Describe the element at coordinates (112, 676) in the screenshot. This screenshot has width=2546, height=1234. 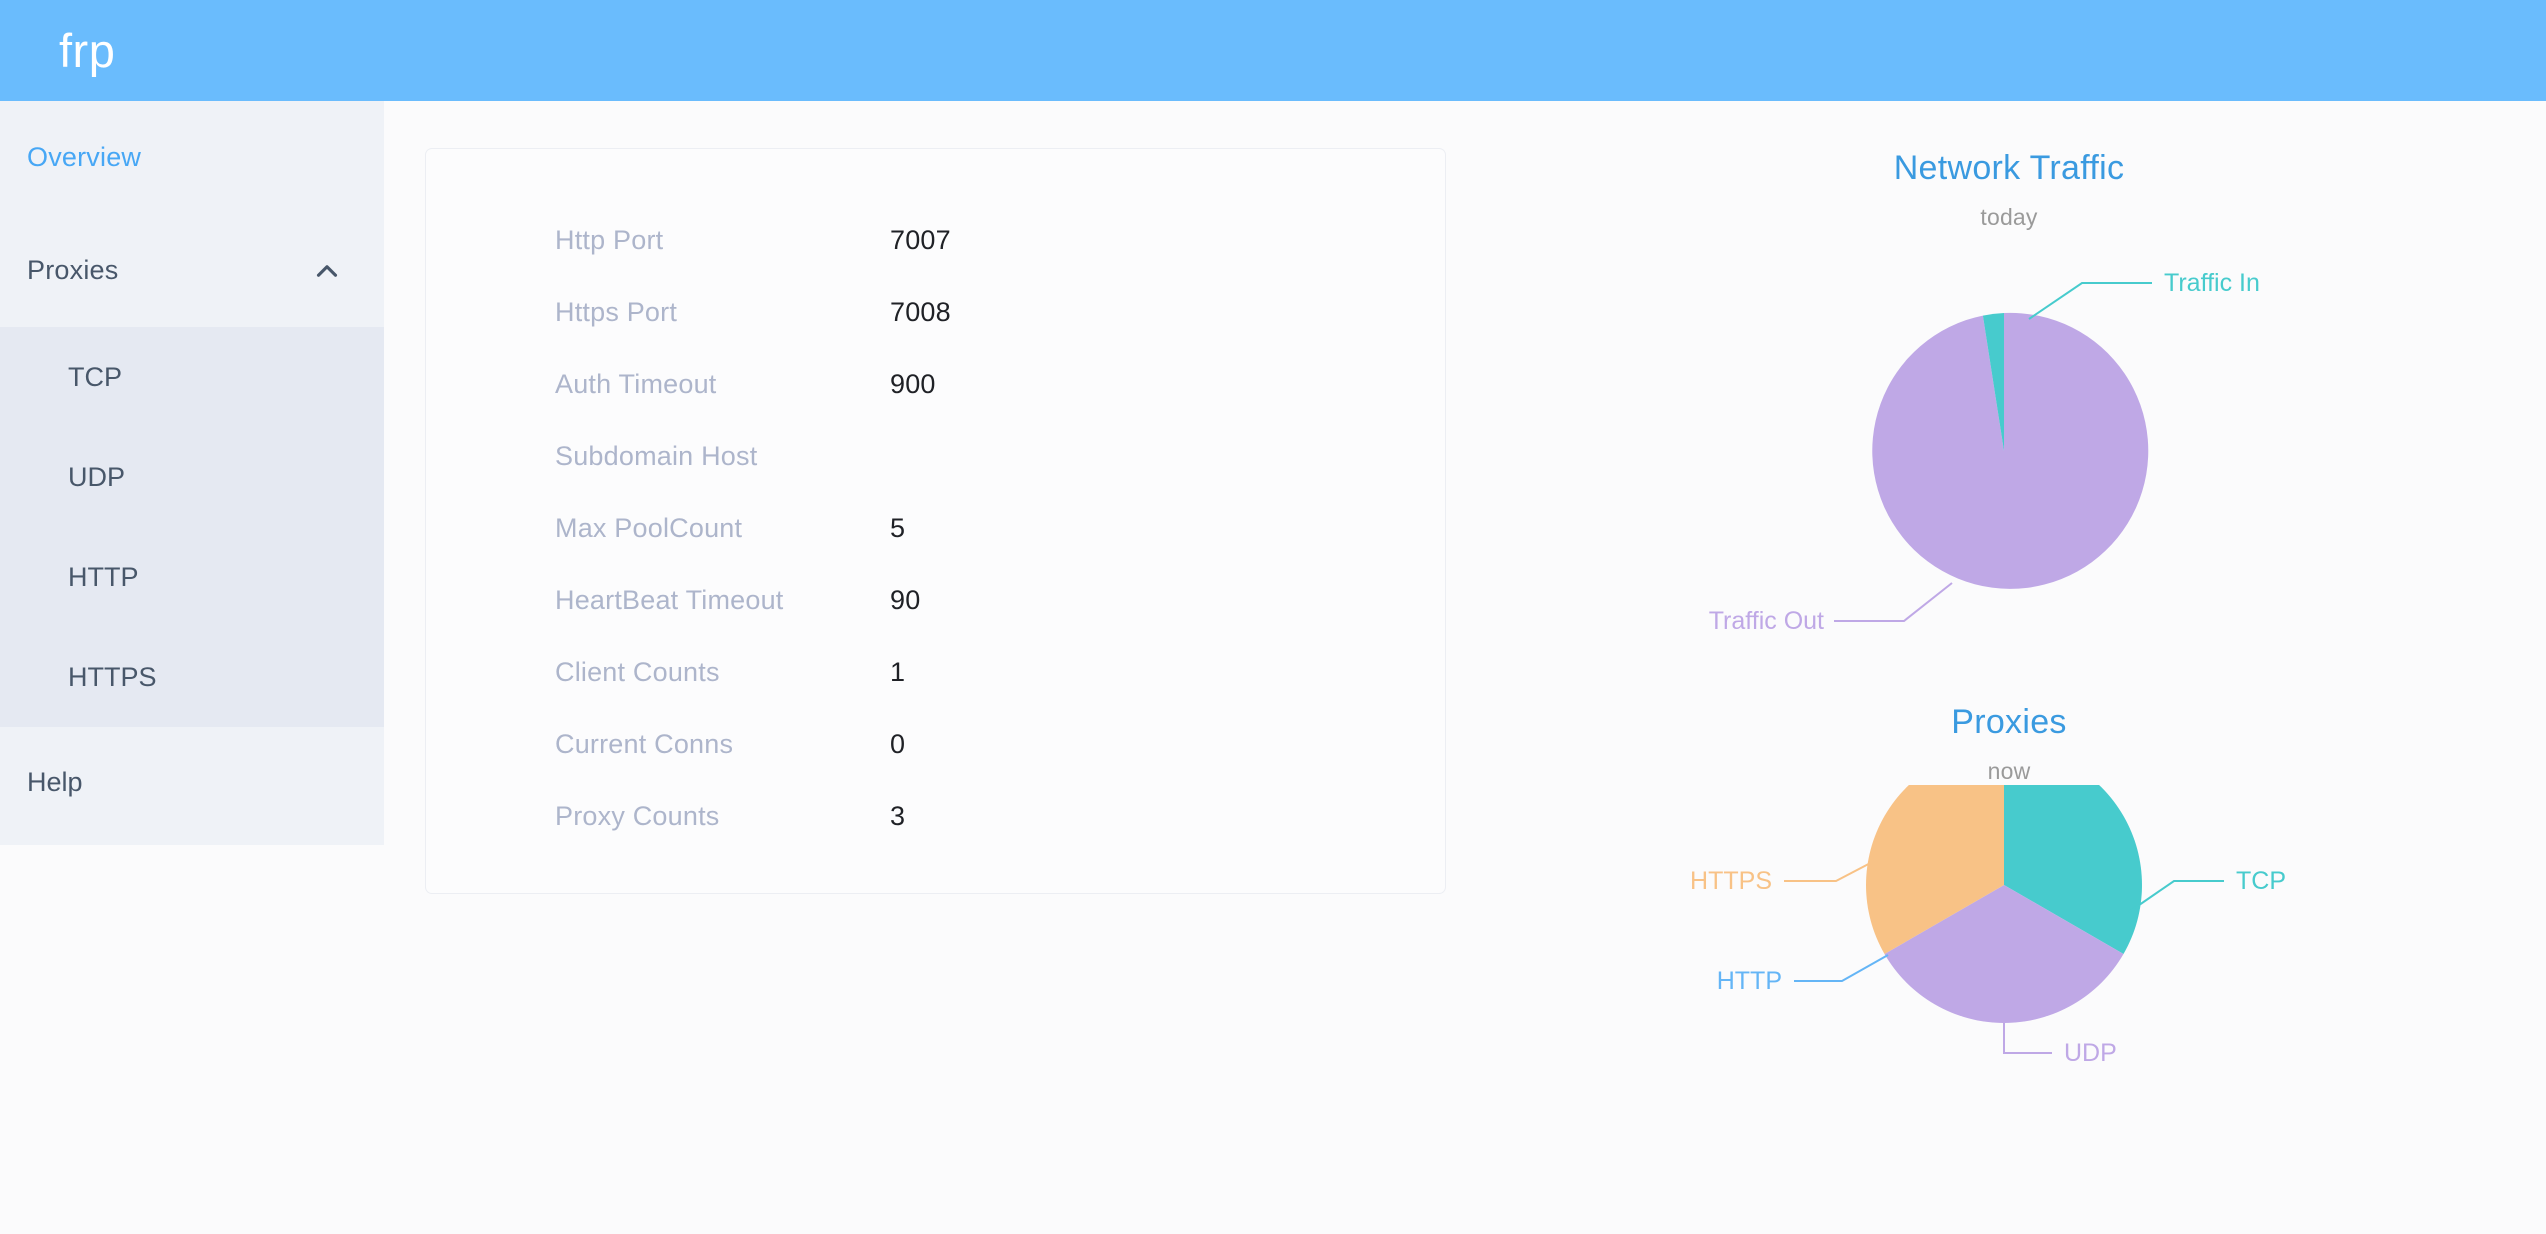
I see `sidebar-item-label: HTTPS` at that location.